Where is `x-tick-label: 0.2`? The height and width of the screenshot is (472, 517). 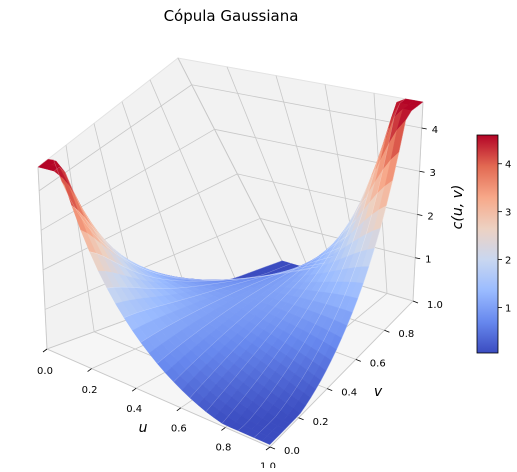
x-tick-label: 0.2 is located at coordinates (90, 390).